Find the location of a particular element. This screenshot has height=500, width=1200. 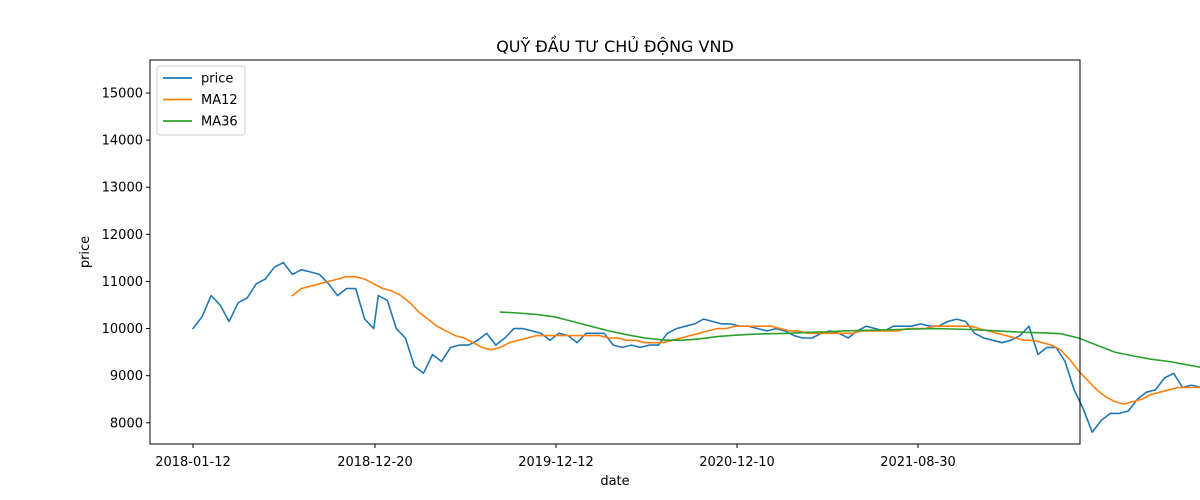

y-tick-label: 11000 is located at coordinates (122, 282).